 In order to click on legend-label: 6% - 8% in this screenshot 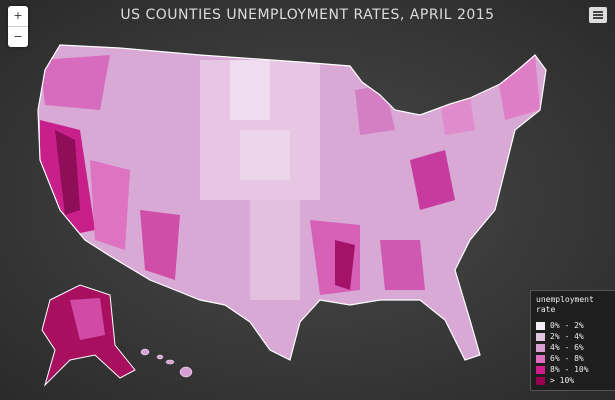, I will do `click(567, 358)`.